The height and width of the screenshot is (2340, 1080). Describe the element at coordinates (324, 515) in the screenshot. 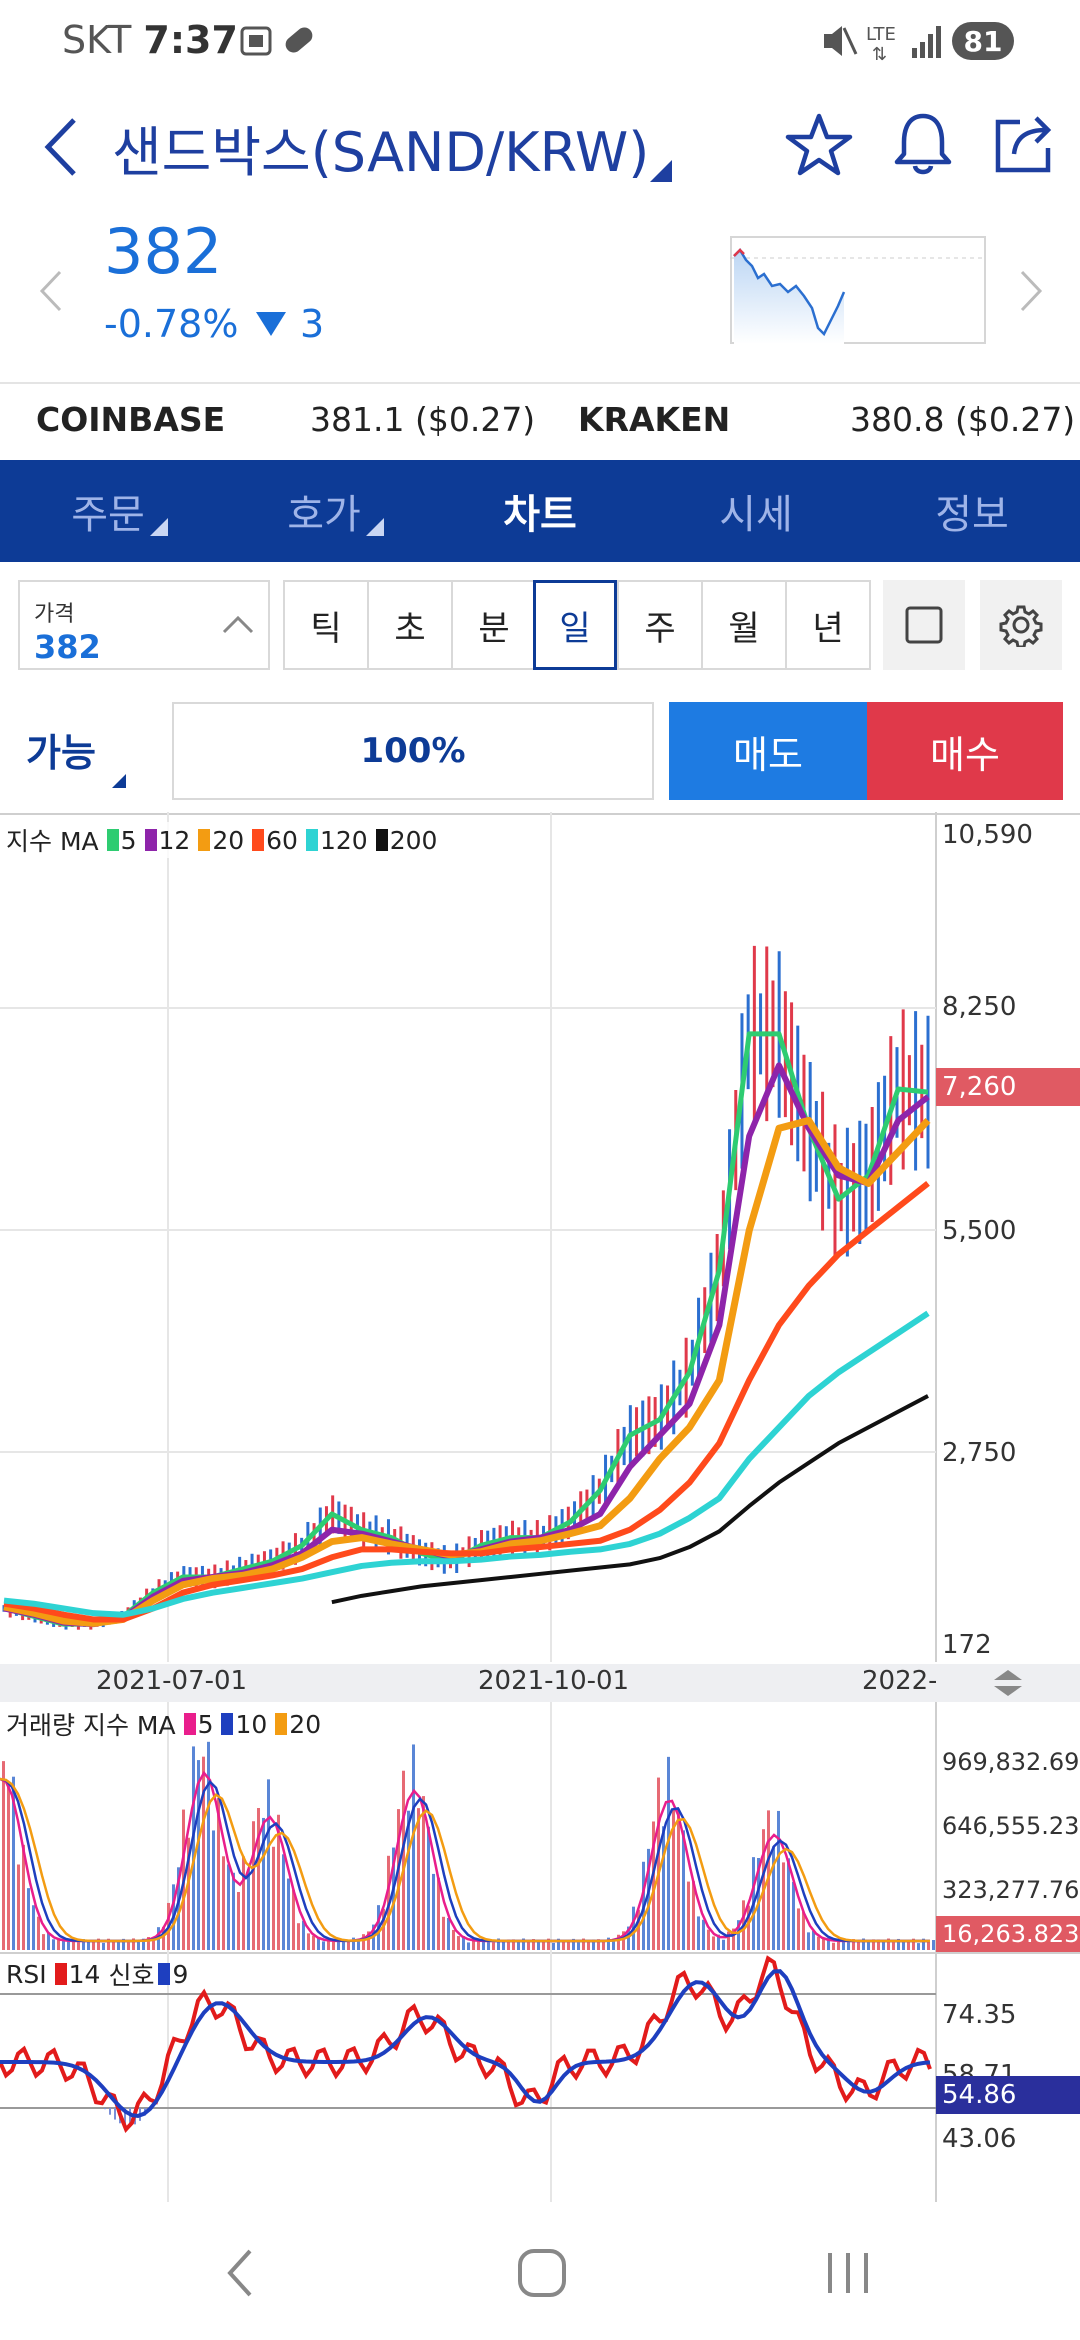

I see `tab-label: 호가` at that location.